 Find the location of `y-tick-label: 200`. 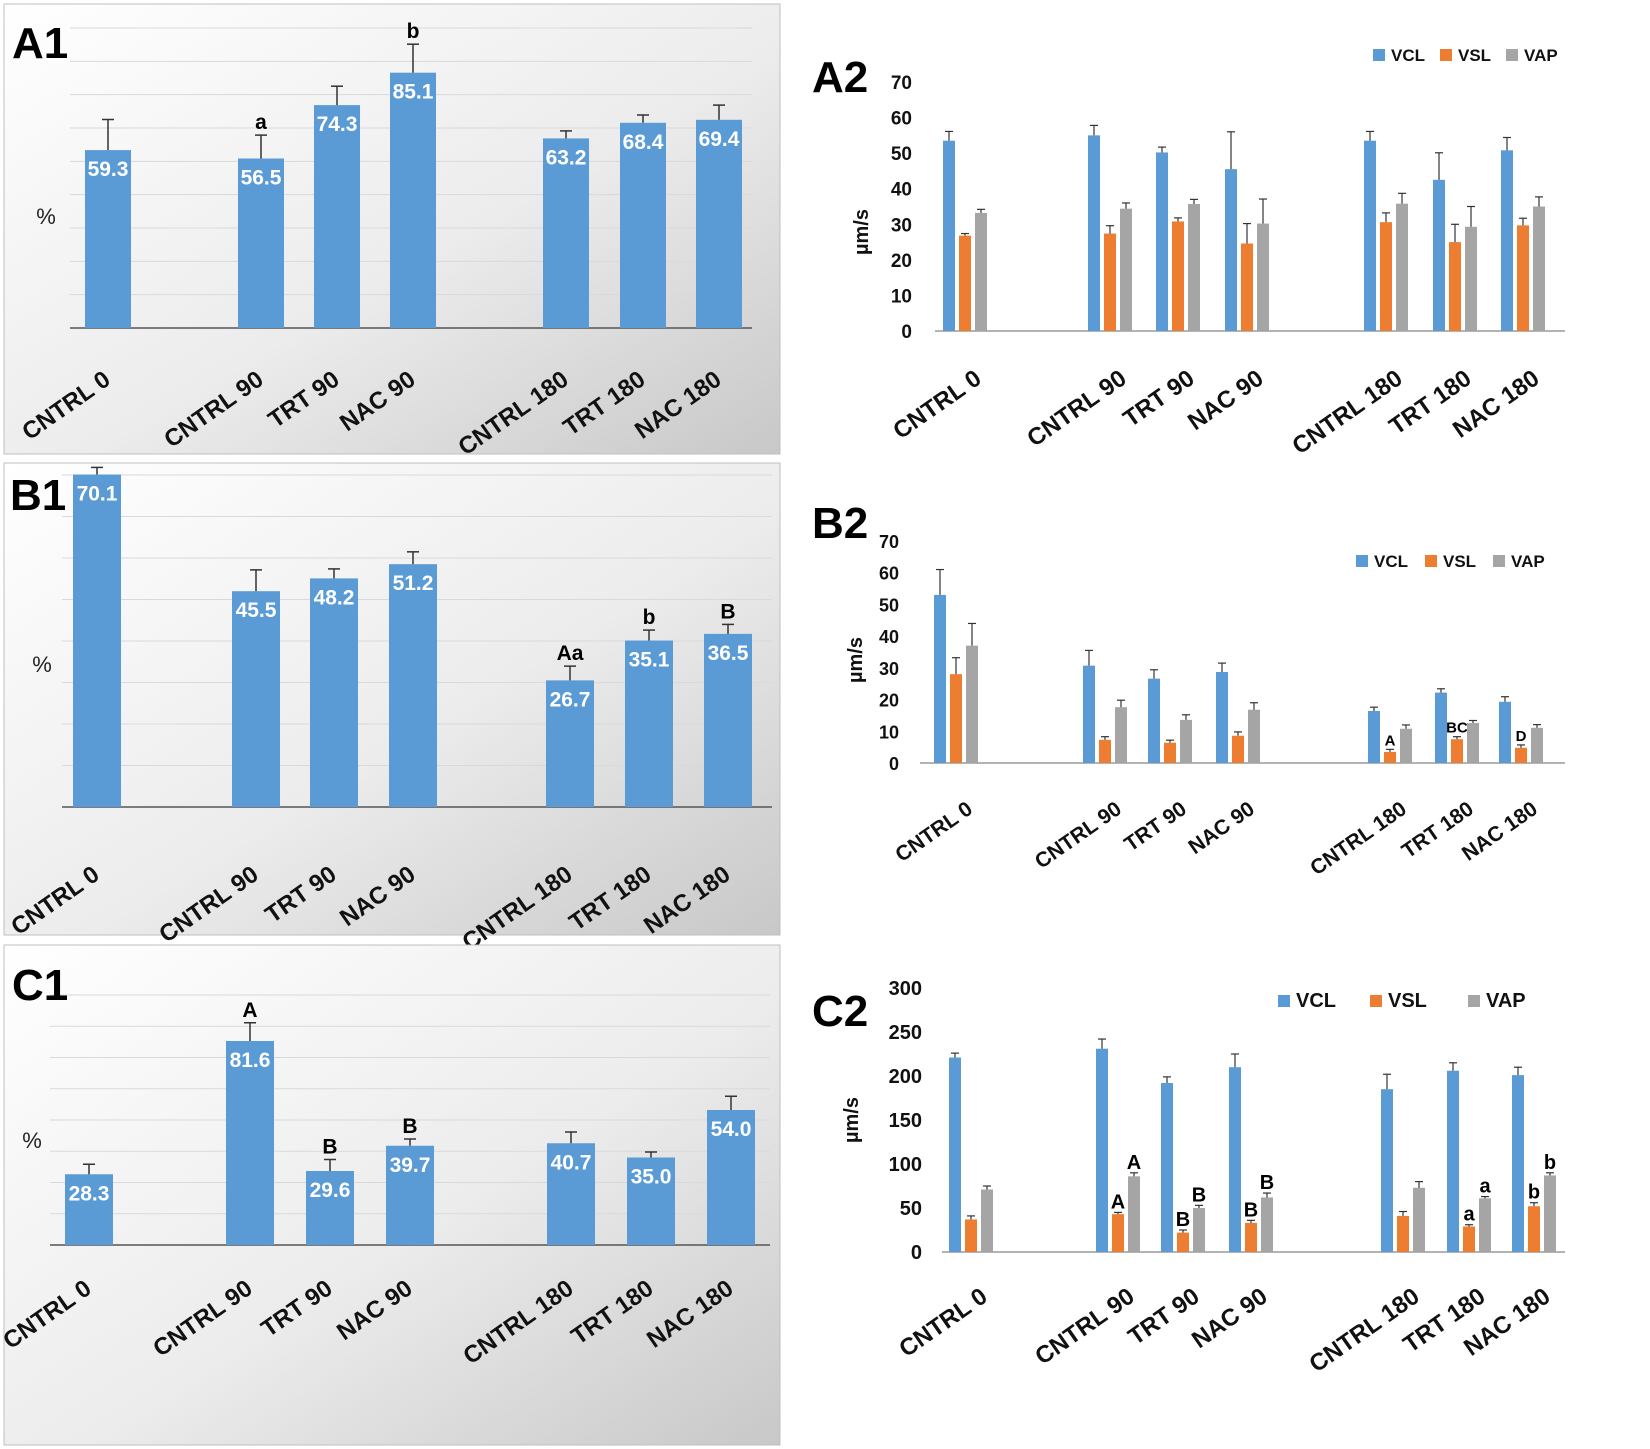

y-tick-label: 200 is located at coordinates (905, 1077).